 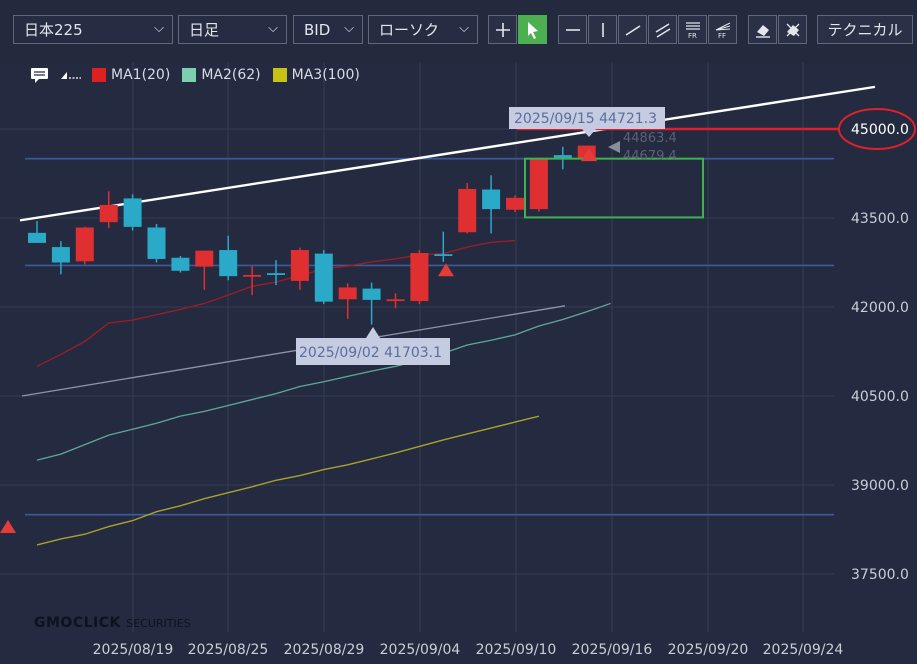 I want to click on x-axis-tick-label: 2025/09/10, so click(x=516, y=650).